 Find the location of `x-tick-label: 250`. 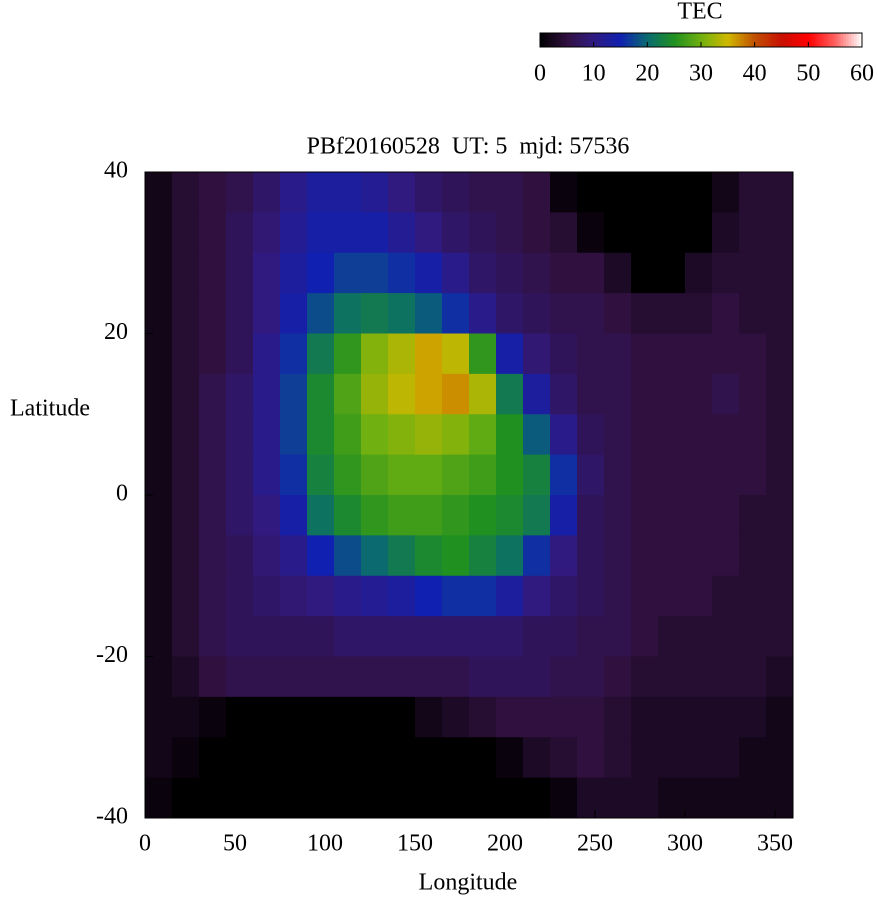

x-tick-label: 250 is located at coordinates (595, 844).